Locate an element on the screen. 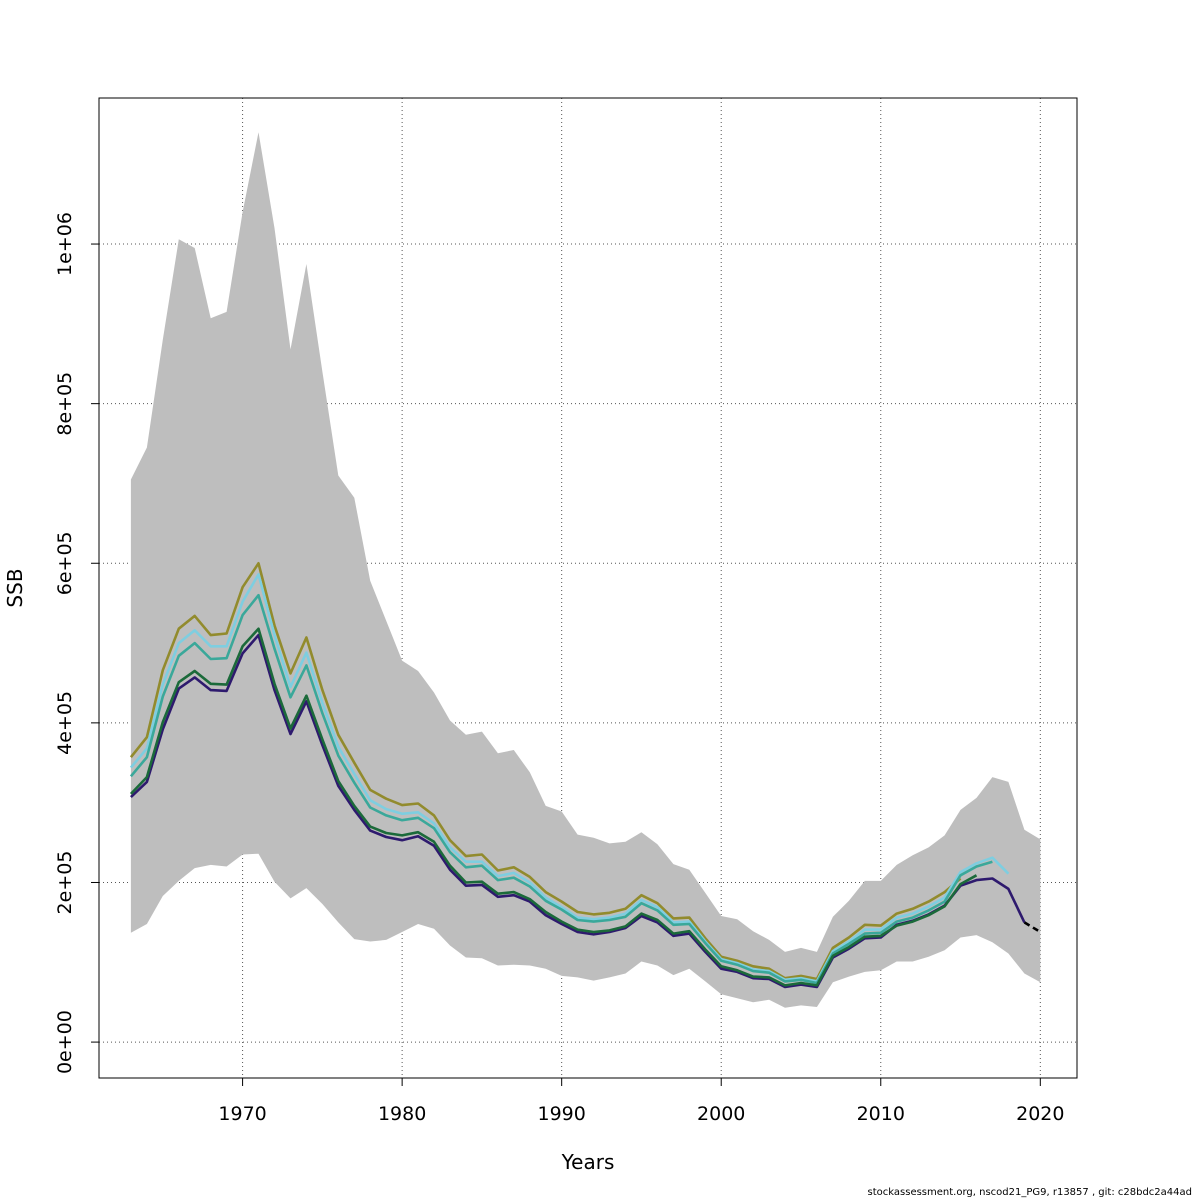 The height and width of the screenshot is (1200, 1200). x-tick-label: 2010 is located at coordinates (881, 1114).